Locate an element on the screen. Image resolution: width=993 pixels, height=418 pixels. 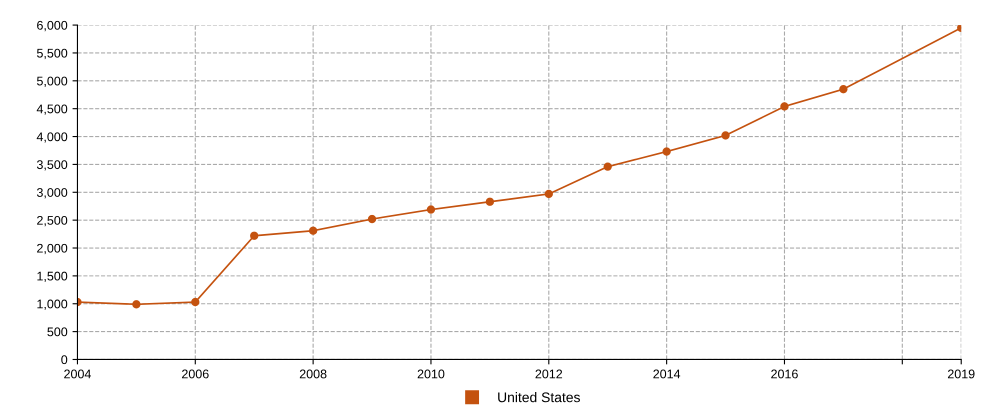
x-tick-label: 2006 is located at coordinates (195, 374).